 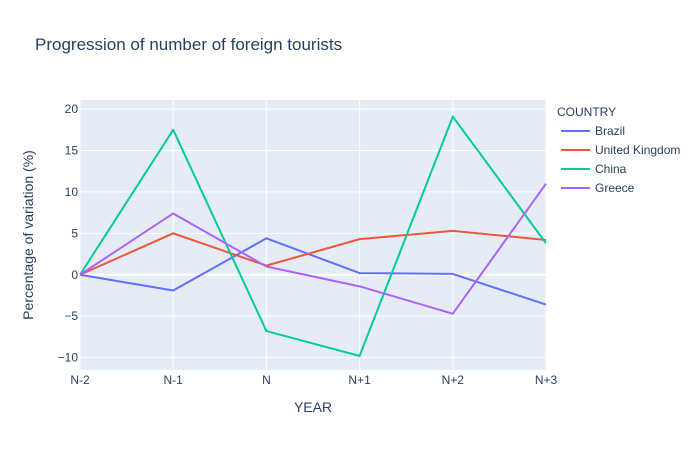 I want to click on x-axis-ticks: N-2 N-1 N N+1 N+2 N+3, so click(x=313, y=380).